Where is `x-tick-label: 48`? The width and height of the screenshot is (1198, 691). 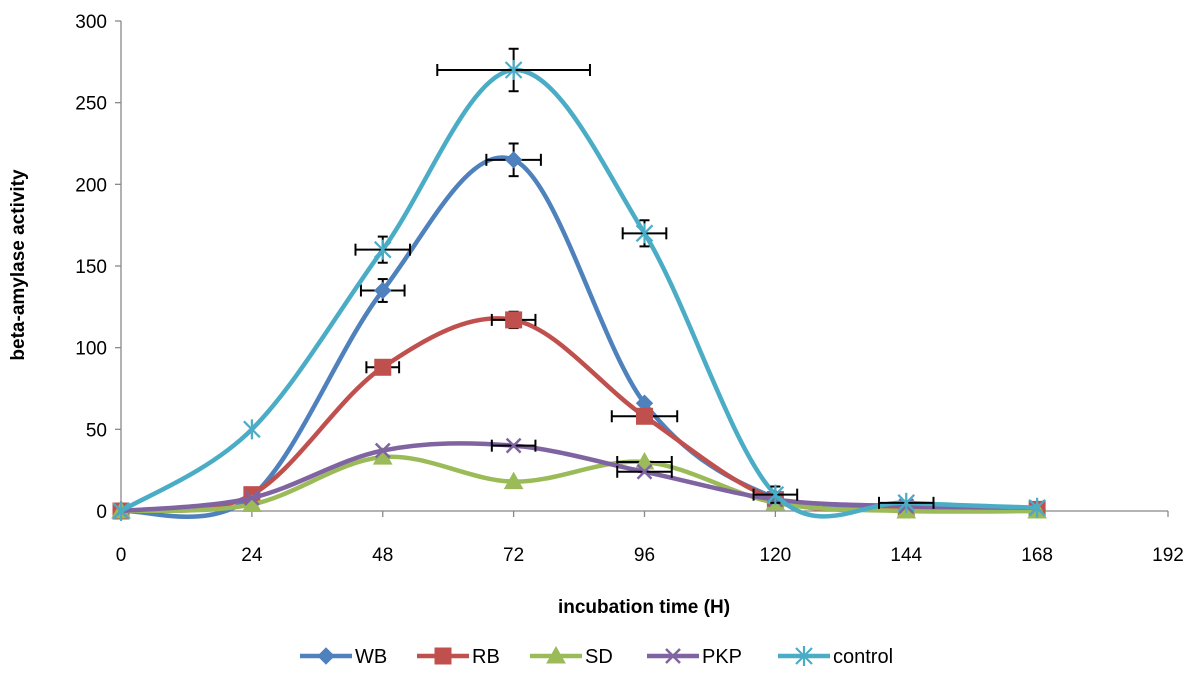
x-tick-label: 48 is located at coordinates (382, 555).